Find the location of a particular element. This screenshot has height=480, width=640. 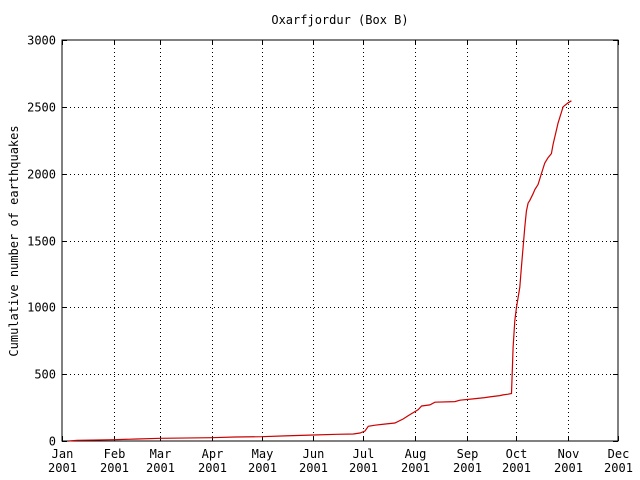

x-tick-label: Oct is located at coordinates (517, 454).